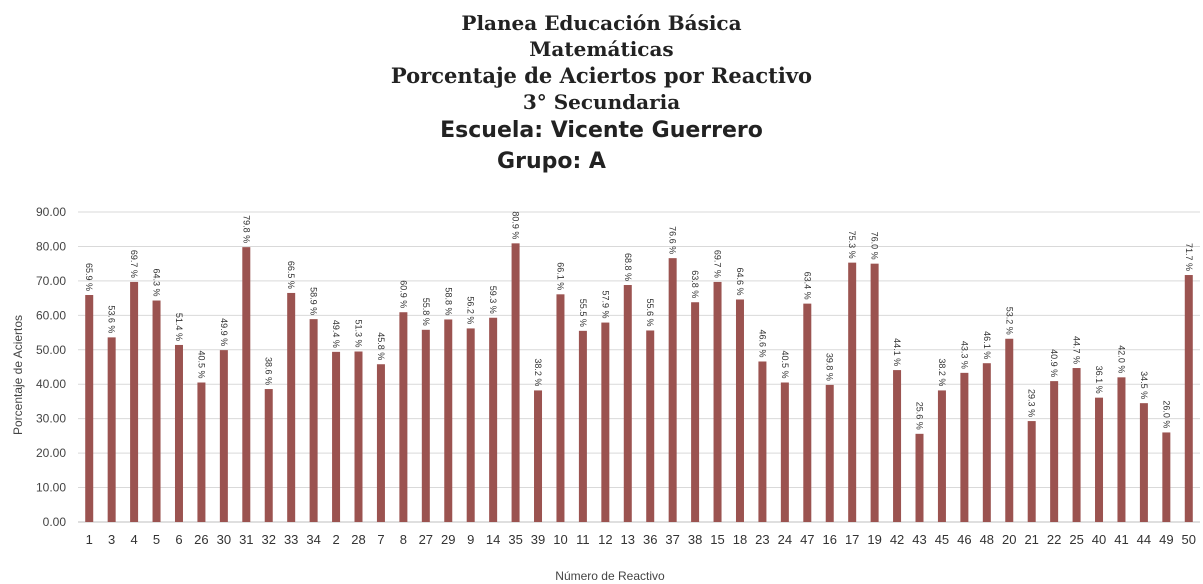 This screenshot has width=1203, height=584. I want to click on data-label: 42.0 %, so click(1121, 359).